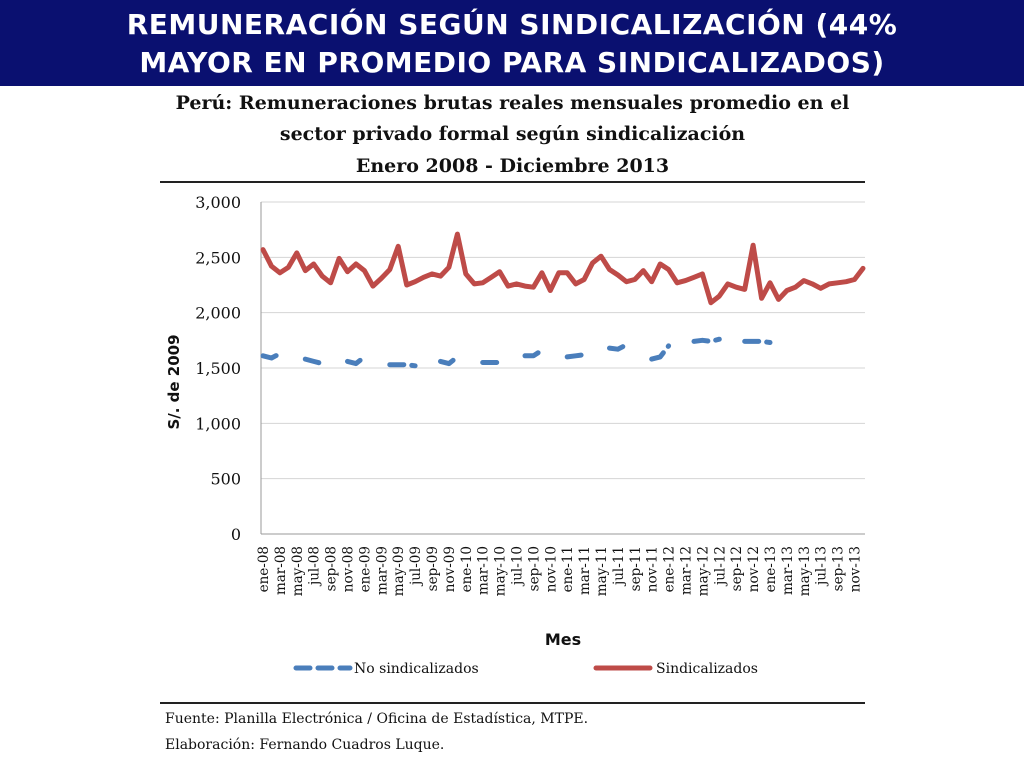  Describe the element at coordinates (602, 571) in the screenshot. I see `x-tick-label: may-11` at that location.